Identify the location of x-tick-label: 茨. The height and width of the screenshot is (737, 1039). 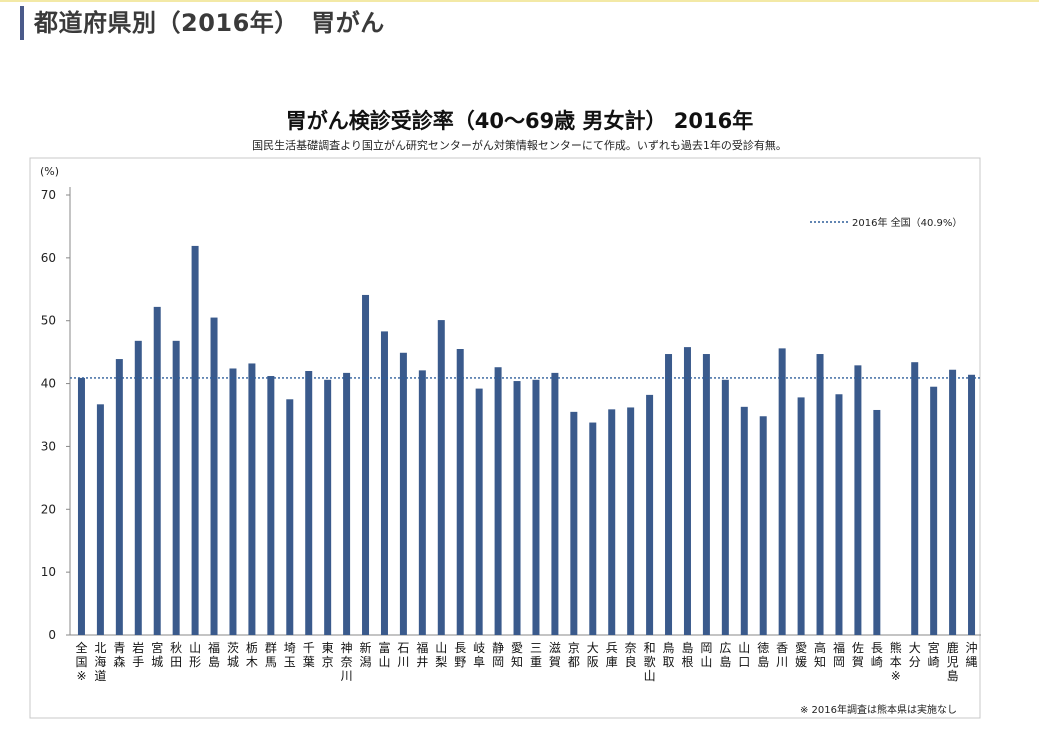
(233, 648).